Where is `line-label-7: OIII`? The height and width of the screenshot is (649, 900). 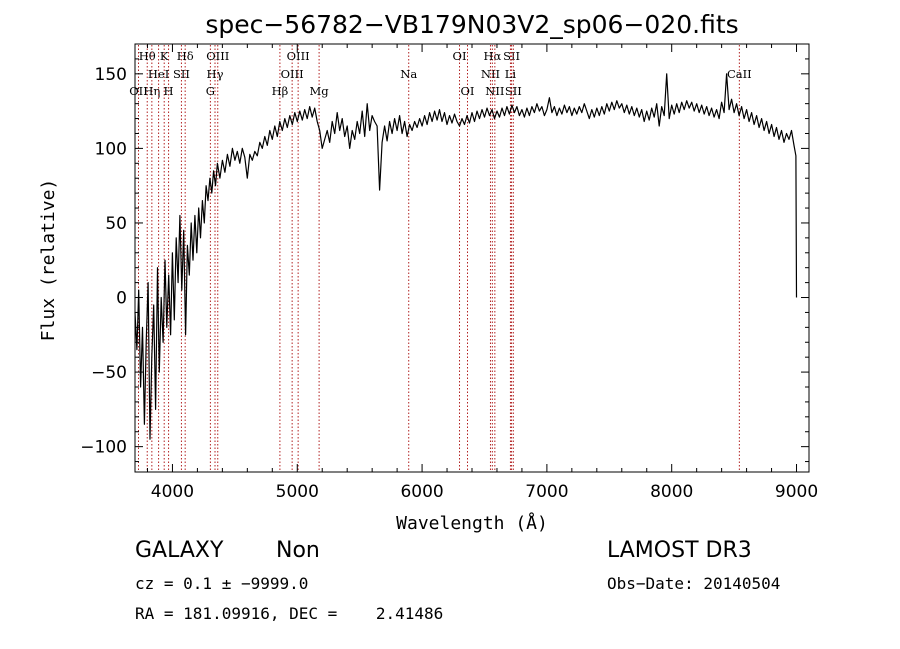
line-label-7: OIII is located at coordinates (217, 56).